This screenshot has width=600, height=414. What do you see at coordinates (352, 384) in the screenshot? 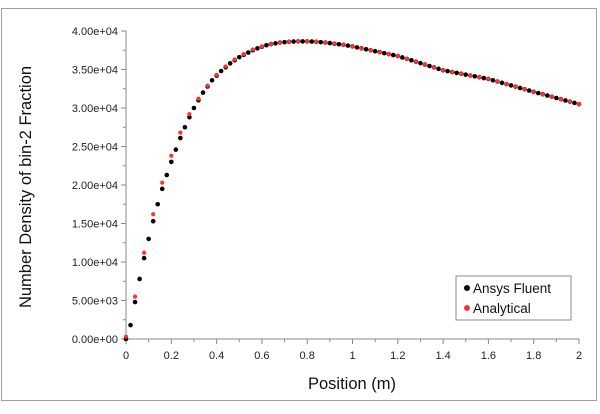
I see `x-axis-title: Position (m)` at bounding box center [352, 384].